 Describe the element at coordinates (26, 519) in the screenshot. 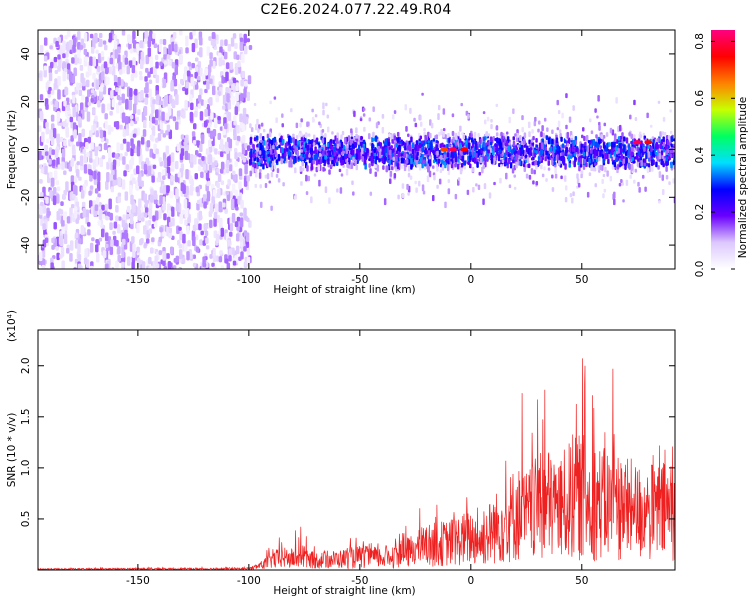

I see `y-tick-label: 0.5` at that location.